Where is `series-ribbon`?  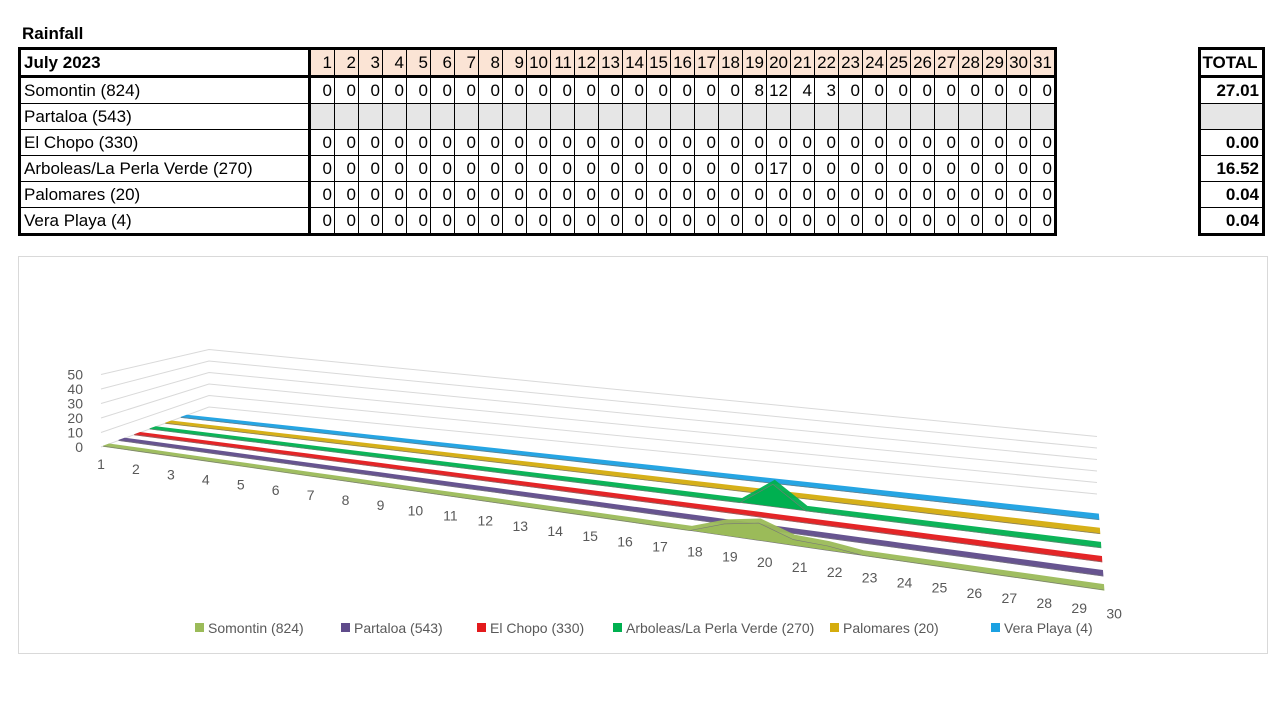
series-ribbon is located at coordinates (625, 487).